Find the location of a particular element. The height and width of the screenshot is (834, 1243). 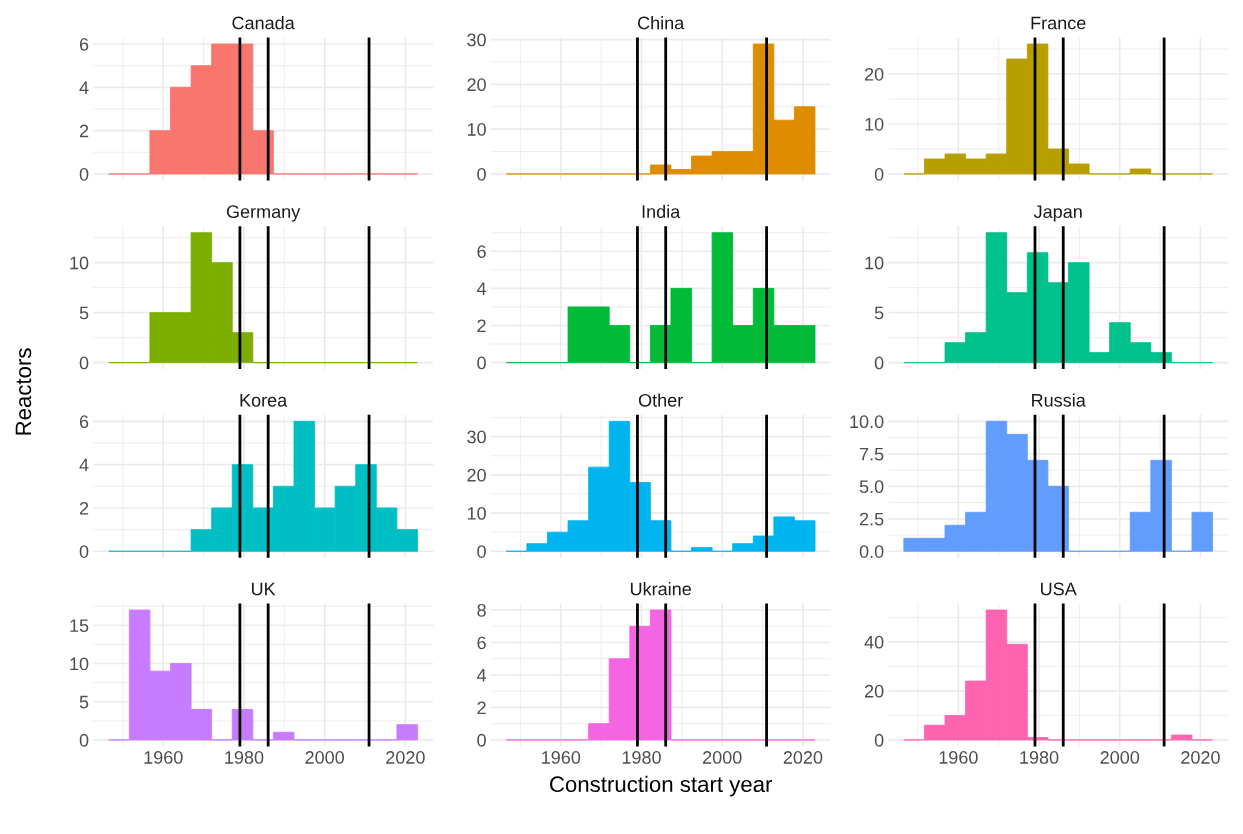

x-axis-title: Construction start year is located at coordinates (661, 786).